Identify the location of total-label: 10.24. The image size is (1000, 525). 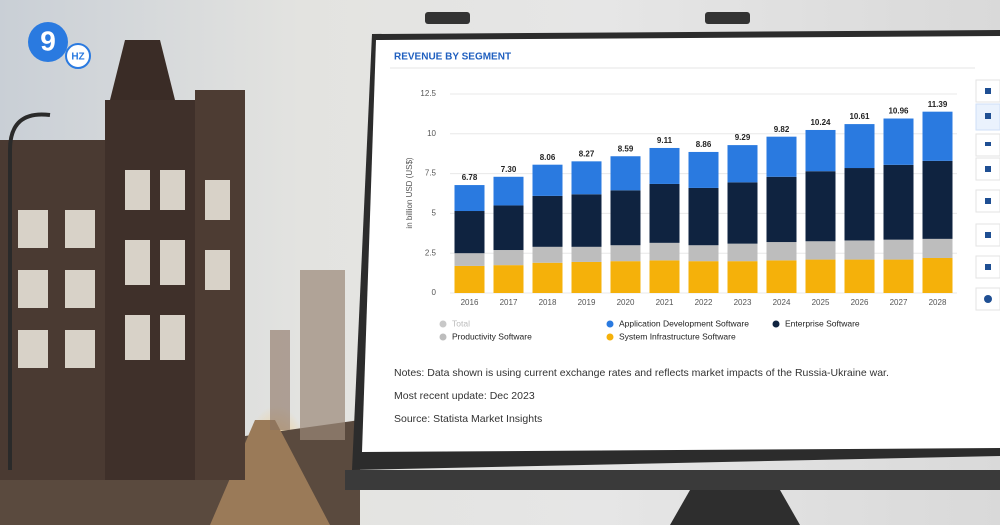
(820, 122).